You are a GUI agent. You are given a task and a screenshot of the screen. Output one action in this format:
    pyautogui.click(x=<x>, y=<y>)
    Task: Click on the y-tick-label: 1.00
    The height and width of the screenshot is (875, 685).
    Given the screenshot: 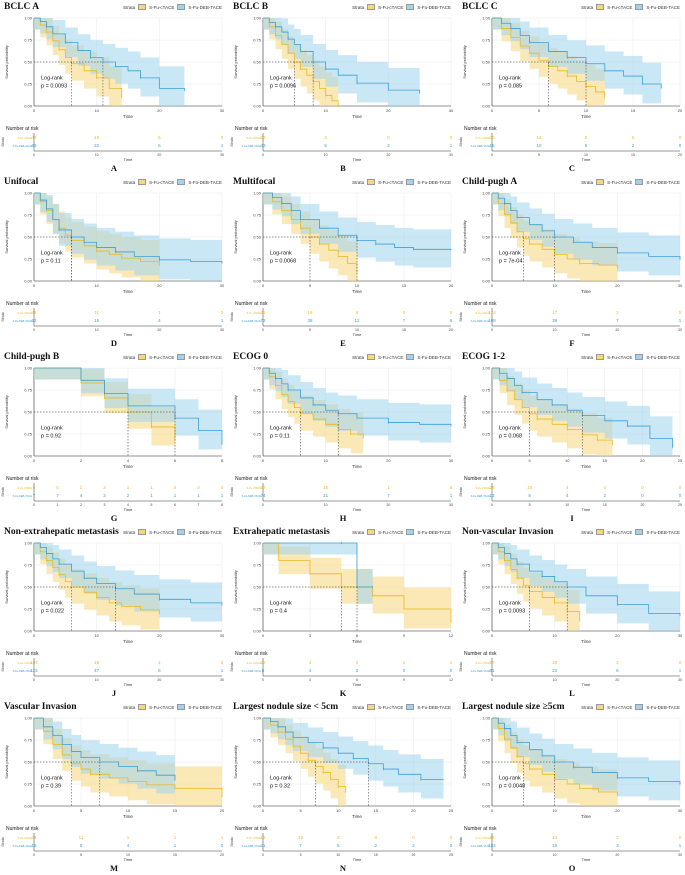 What is the action you would take?
    pyautogui.click(x=257, y=718)
    